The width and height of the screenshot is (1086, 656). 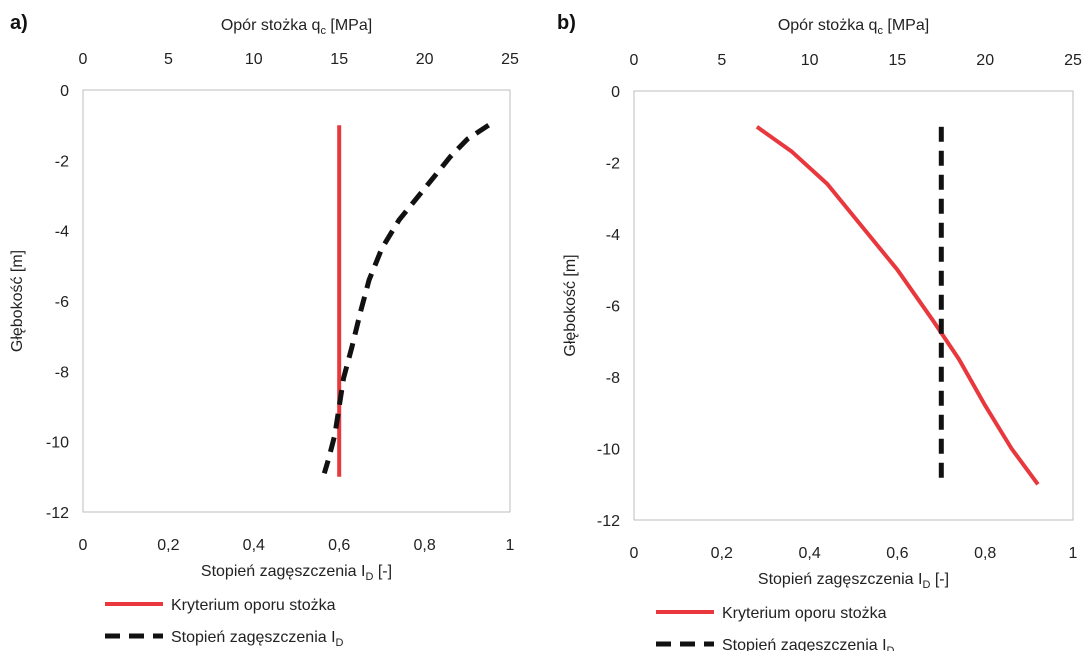 I want to click on series-line-density, so click(x=405, y=299).